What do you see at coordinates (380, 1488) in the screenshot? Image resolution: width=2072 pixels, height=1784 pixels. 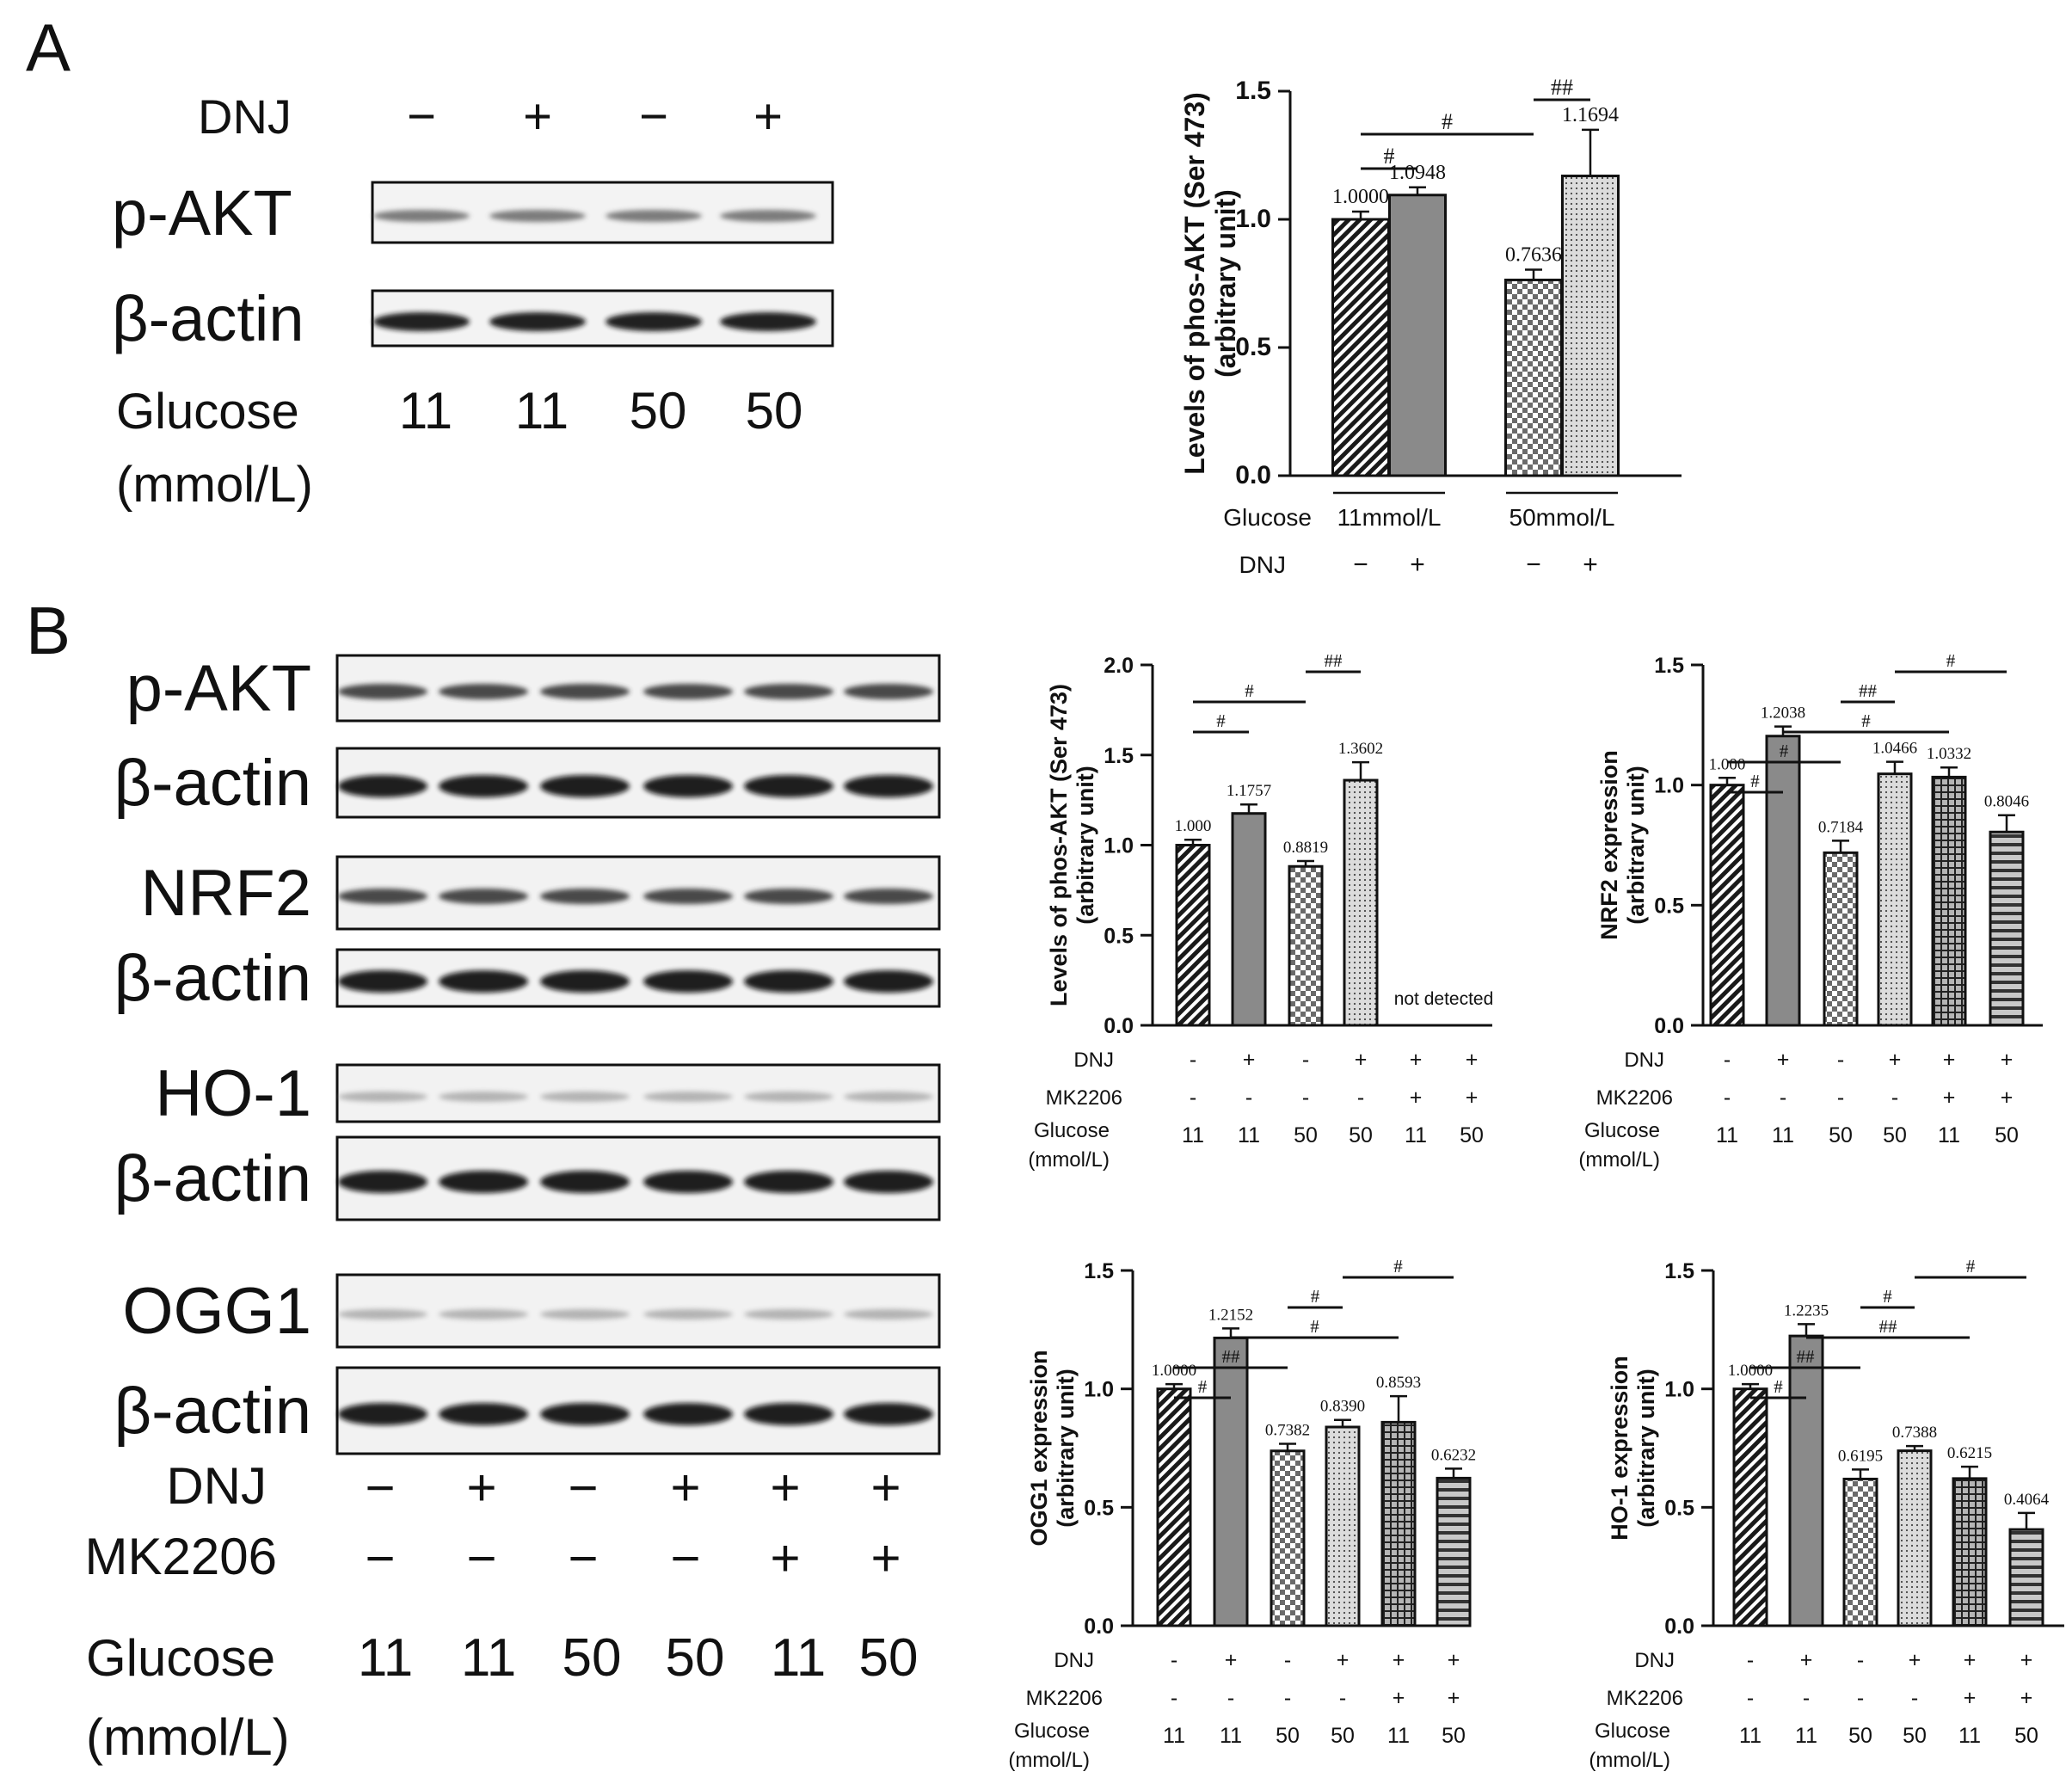 I see `blot-b-dnj-sign: −` at bounding box center [380, 1488].